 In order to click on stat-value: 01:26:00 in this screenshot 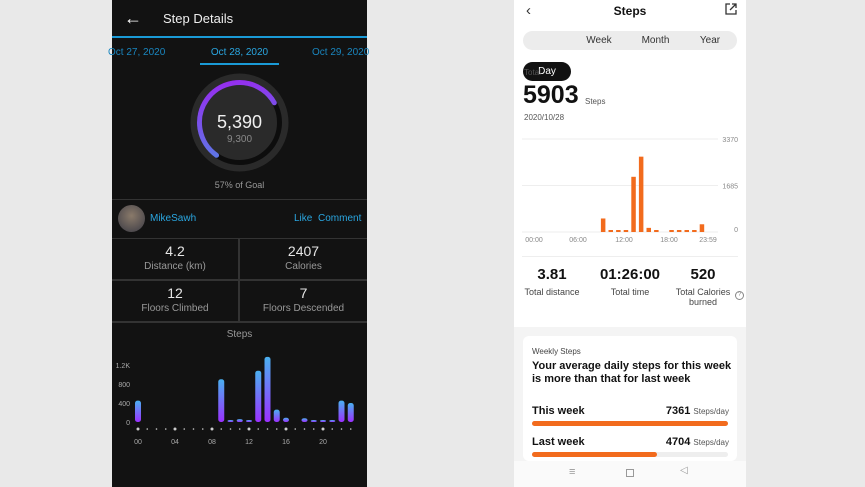, I will do `click(630, 274)`.